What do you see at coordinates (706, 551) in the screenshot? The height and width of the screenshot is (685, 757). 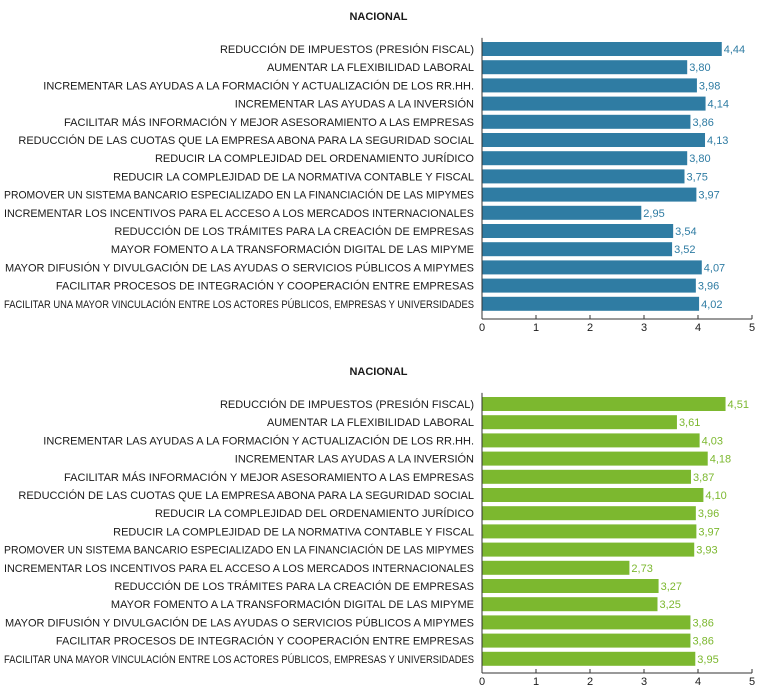 I see `value-label: 3,93` at bounding box center [706, 551].